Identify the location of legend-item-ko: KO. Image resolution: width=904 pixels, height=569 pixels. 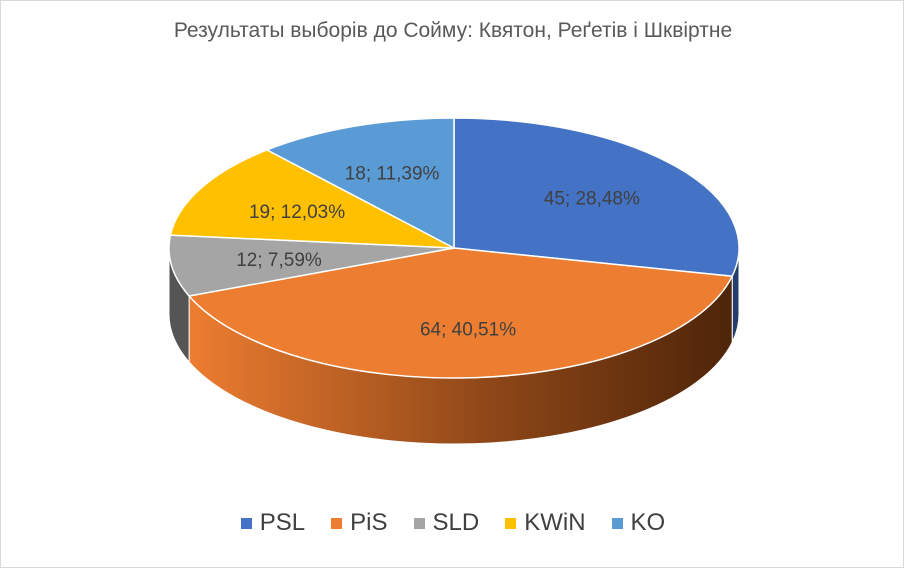
(638, 523).